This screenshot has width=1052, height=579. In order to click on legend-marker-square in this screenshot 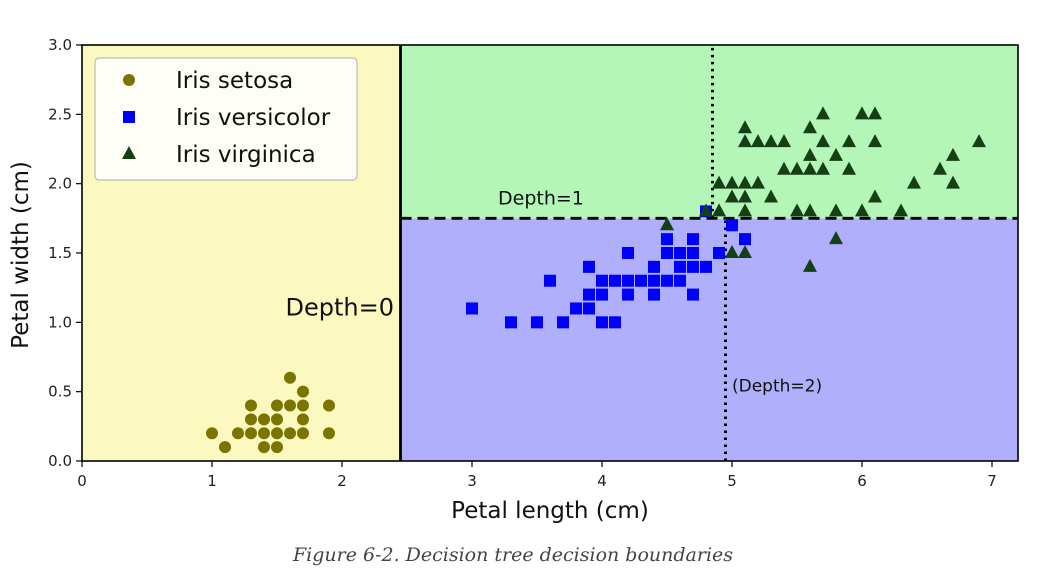, I will do `click(129, 117)`.